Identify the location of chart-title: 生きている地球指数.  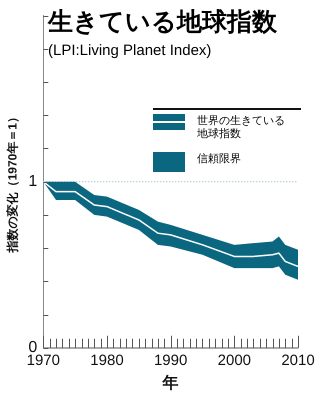
(162, 22).